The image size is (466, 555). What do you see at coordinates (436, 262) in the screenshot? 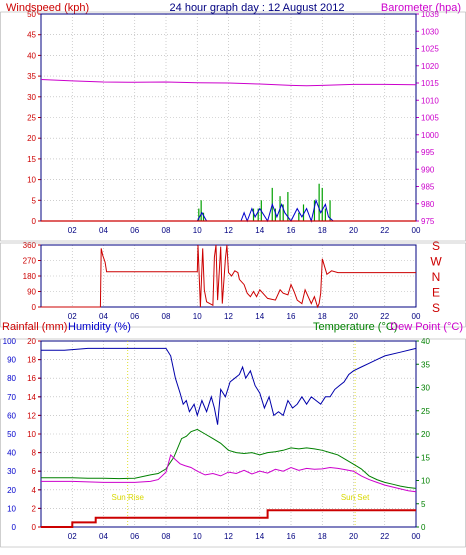
I see `compass-label: W` at bounding box center [436, 262].